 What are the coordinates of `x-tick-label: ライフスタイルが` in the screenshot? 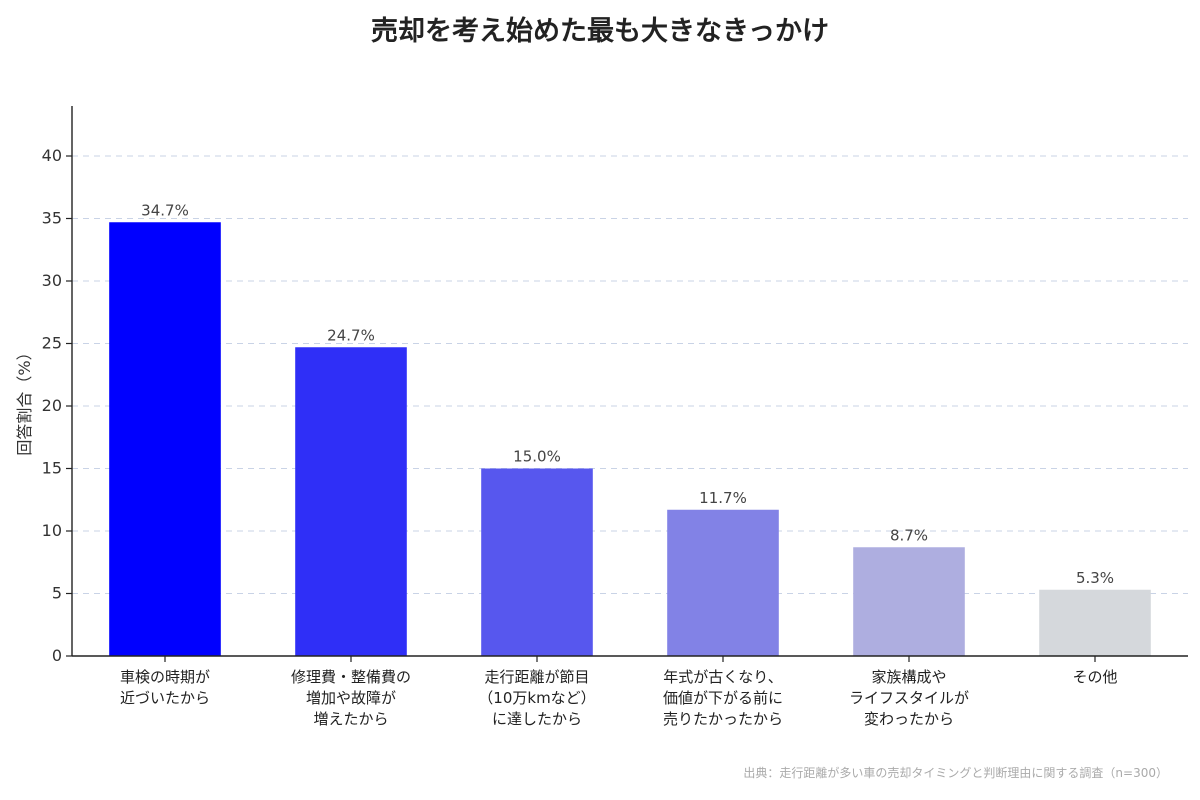 It's located at (909, 698).